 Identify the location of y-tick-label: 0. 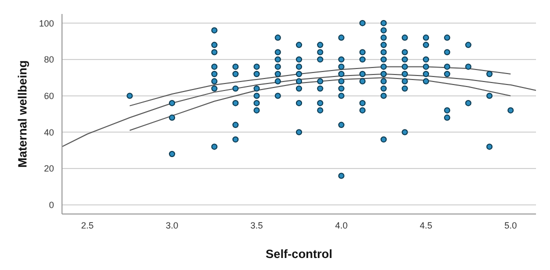
(51, 205).